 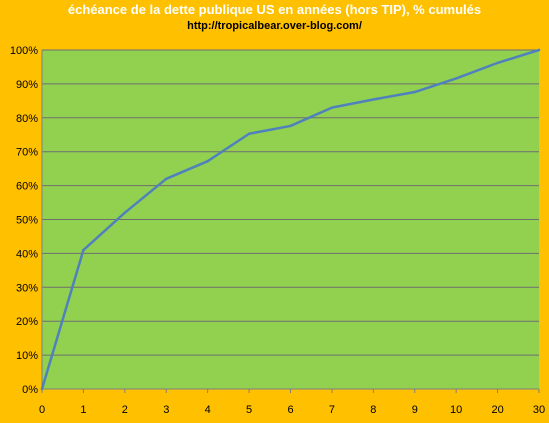 I want to click on y-axis-labels: 0% 10% 20% 30% 40% 50% 60% 70% 80% 90% 100%, so click(x=24, y=220).